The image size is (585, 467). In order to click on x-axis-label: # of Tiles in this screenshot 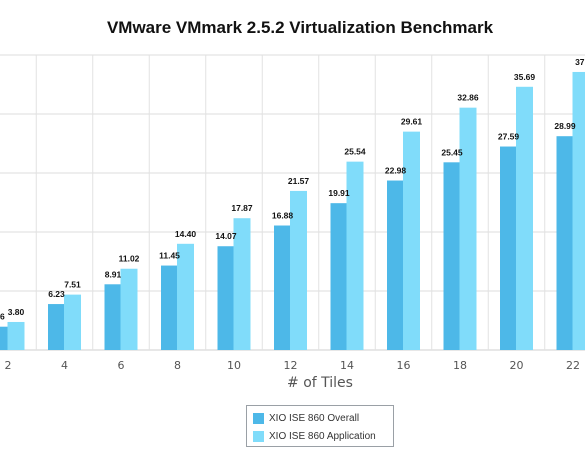, I will do `click(320, 383)`.